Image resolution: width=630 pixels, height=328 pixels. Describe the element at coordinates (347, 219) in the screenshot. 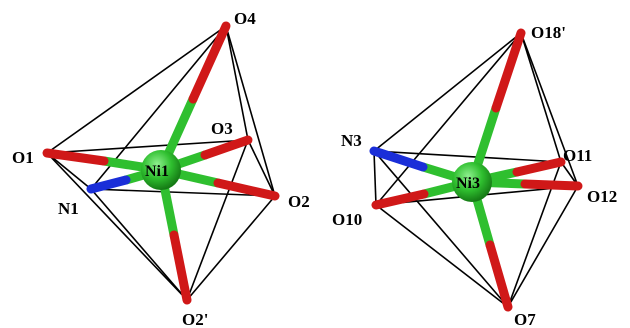

I see `o10-label: O10` at that location.